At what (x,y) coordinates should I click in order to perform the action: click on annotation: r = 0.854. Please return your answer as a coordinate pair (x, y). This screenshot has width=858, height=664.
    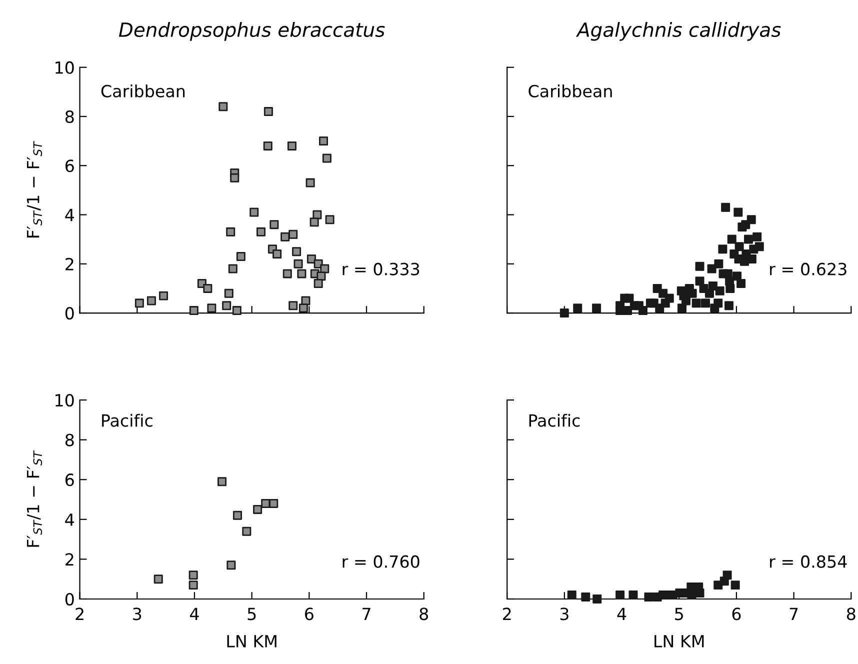
    Looking at the image, I should click on (808, 561).